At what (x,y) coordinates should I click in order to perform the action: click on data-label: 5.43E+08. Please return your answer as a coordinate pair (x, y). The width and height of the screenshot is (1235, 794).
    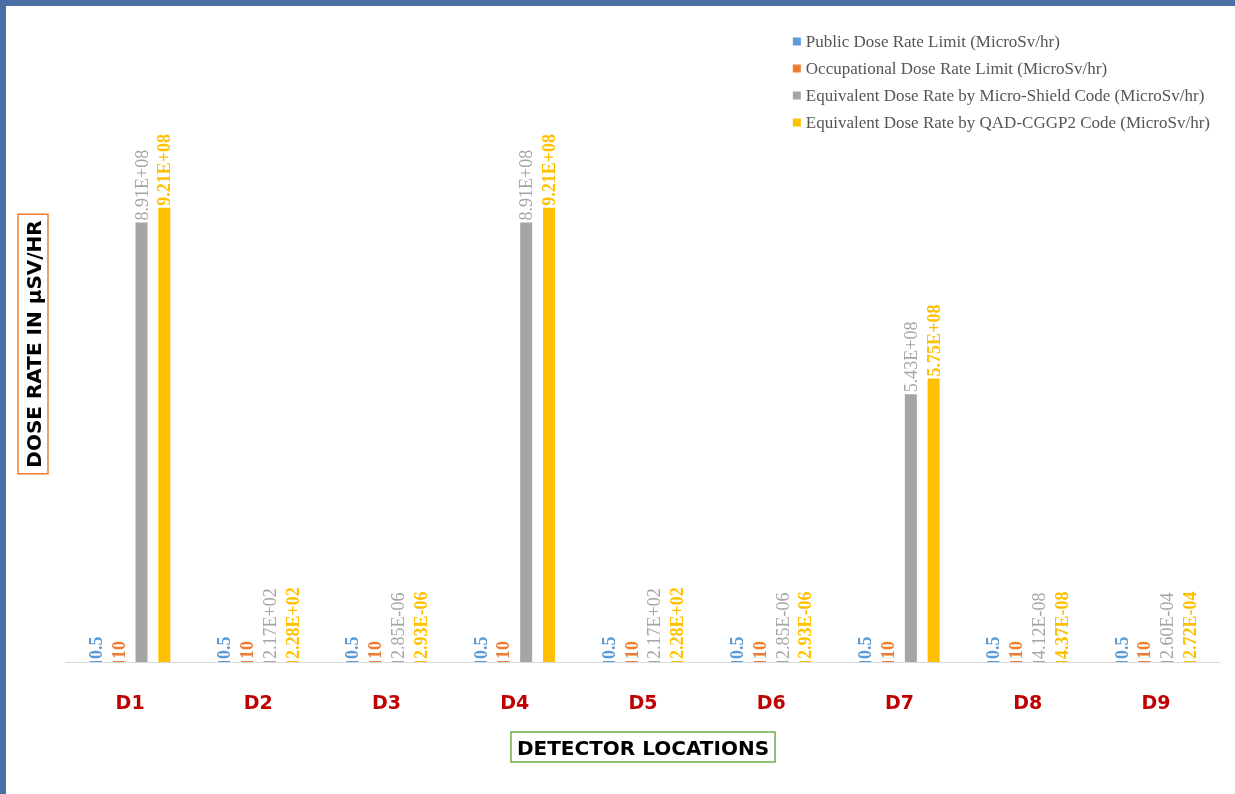
    Looking at the image, I should click on (910, 357).